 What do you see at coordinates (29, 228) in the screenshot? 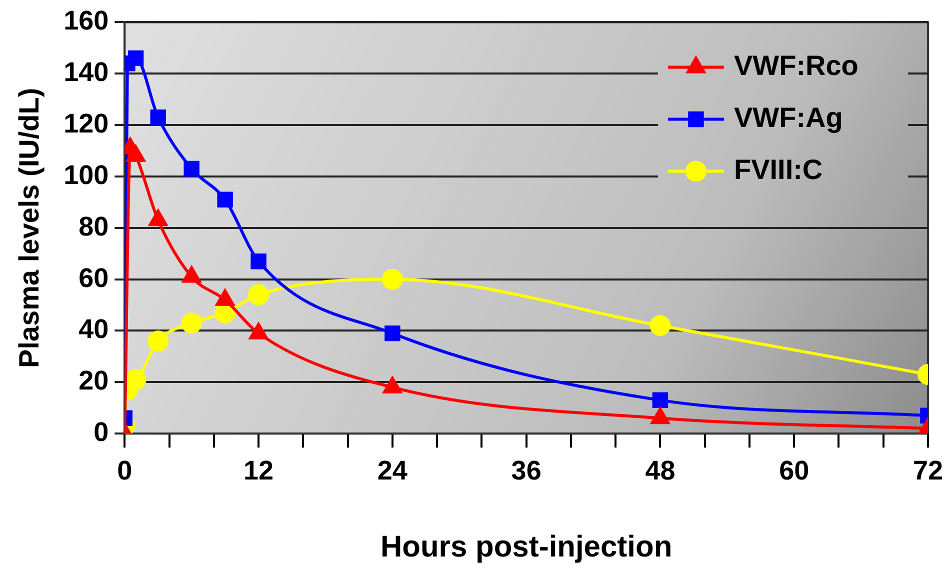
I see `y-axis-title: Plasma levels (IU/dL)` at bounding box center [29, 228].